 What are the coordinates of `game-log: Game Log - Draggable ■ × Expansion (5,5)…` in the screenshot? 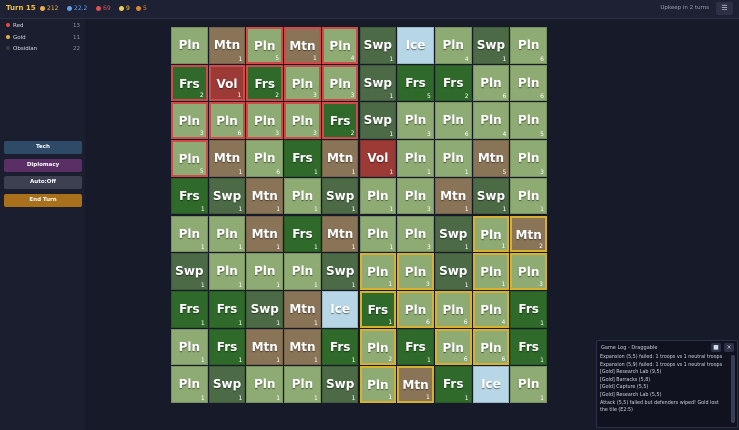 It's located at (667, 384).